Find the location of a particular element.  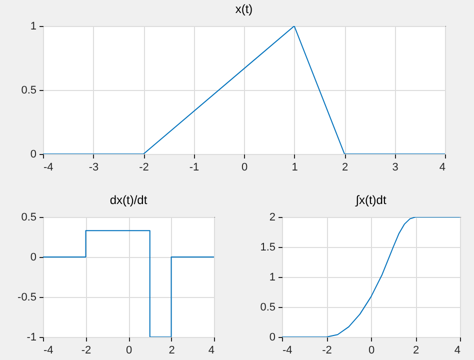

x-tick-label: -3 is located at coordinates (93, 168).